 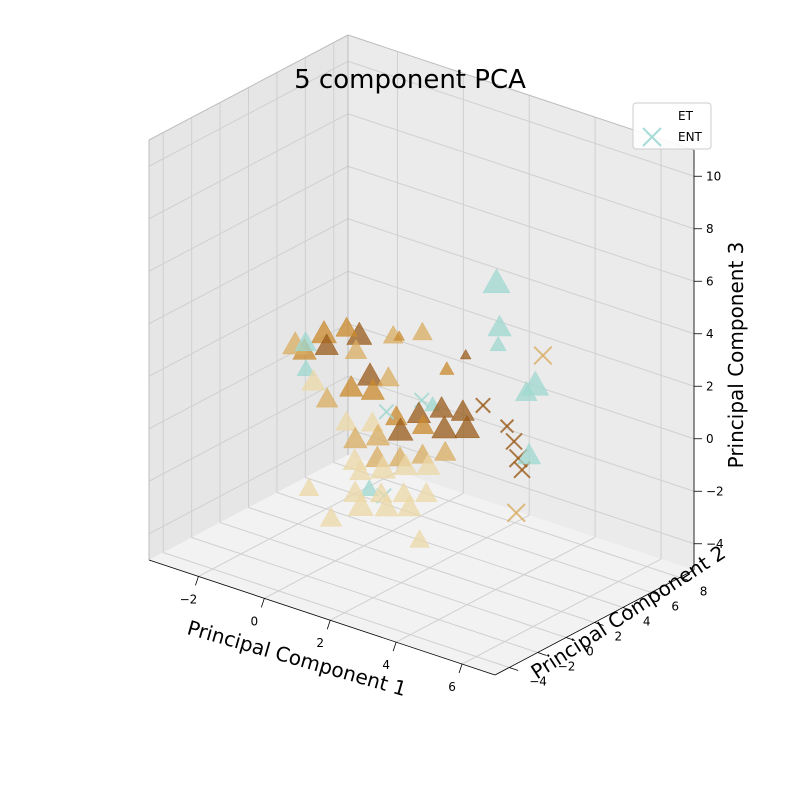 What do you see at coordinates (410, 80) in the screenshot?
I see `chart-title: 5 component PCA` at bounding box center [410, 80].